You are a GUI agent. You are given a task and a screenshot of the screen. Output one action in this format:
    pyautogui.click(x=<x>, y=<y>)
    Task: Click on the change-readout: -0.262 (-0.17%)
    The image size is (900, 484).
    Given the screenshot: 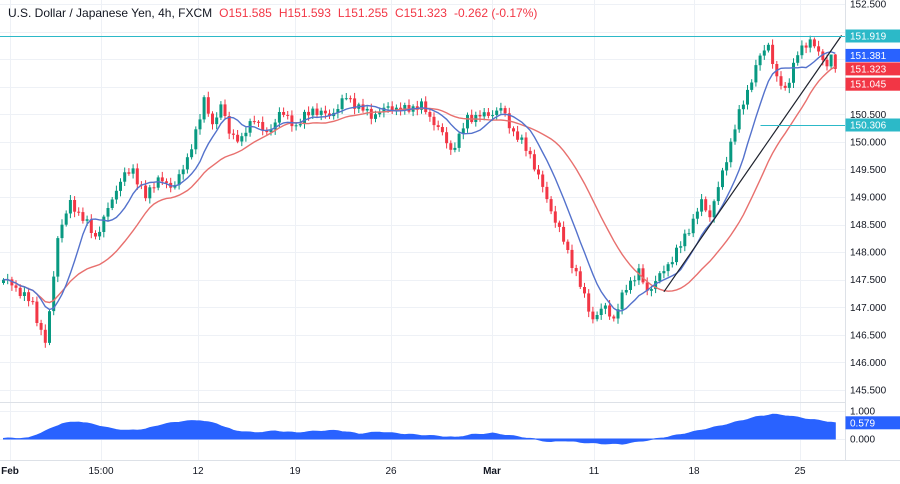 What is the action you would take?
    pyautogui.click(x=495, y=13)
    